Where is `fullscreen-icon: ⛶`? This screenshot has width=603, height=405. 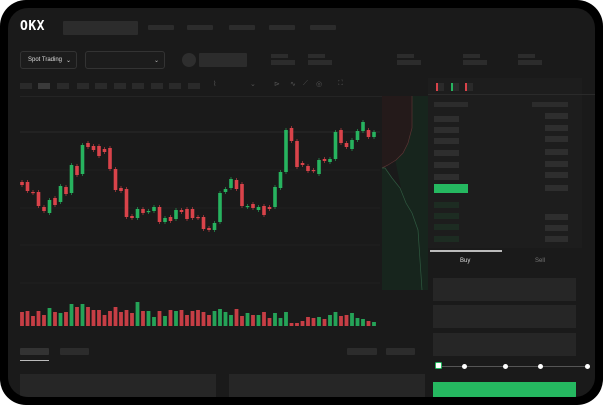 fullscreen-icon: ⛶ is located at coordinates (340, 83).